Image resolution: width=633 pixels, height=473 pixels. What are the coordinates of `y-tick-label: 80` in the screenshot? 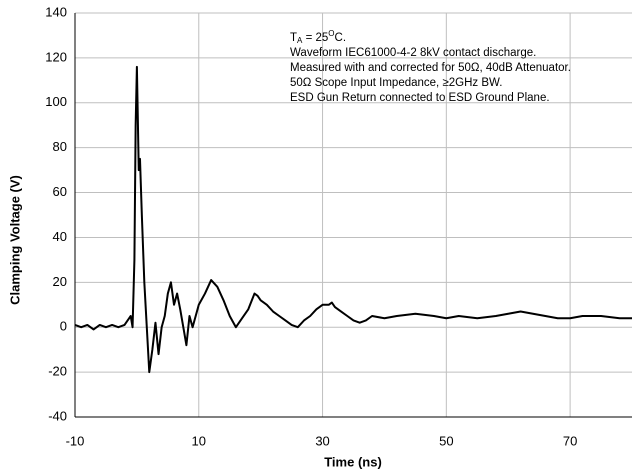 It's located at (60, 146).